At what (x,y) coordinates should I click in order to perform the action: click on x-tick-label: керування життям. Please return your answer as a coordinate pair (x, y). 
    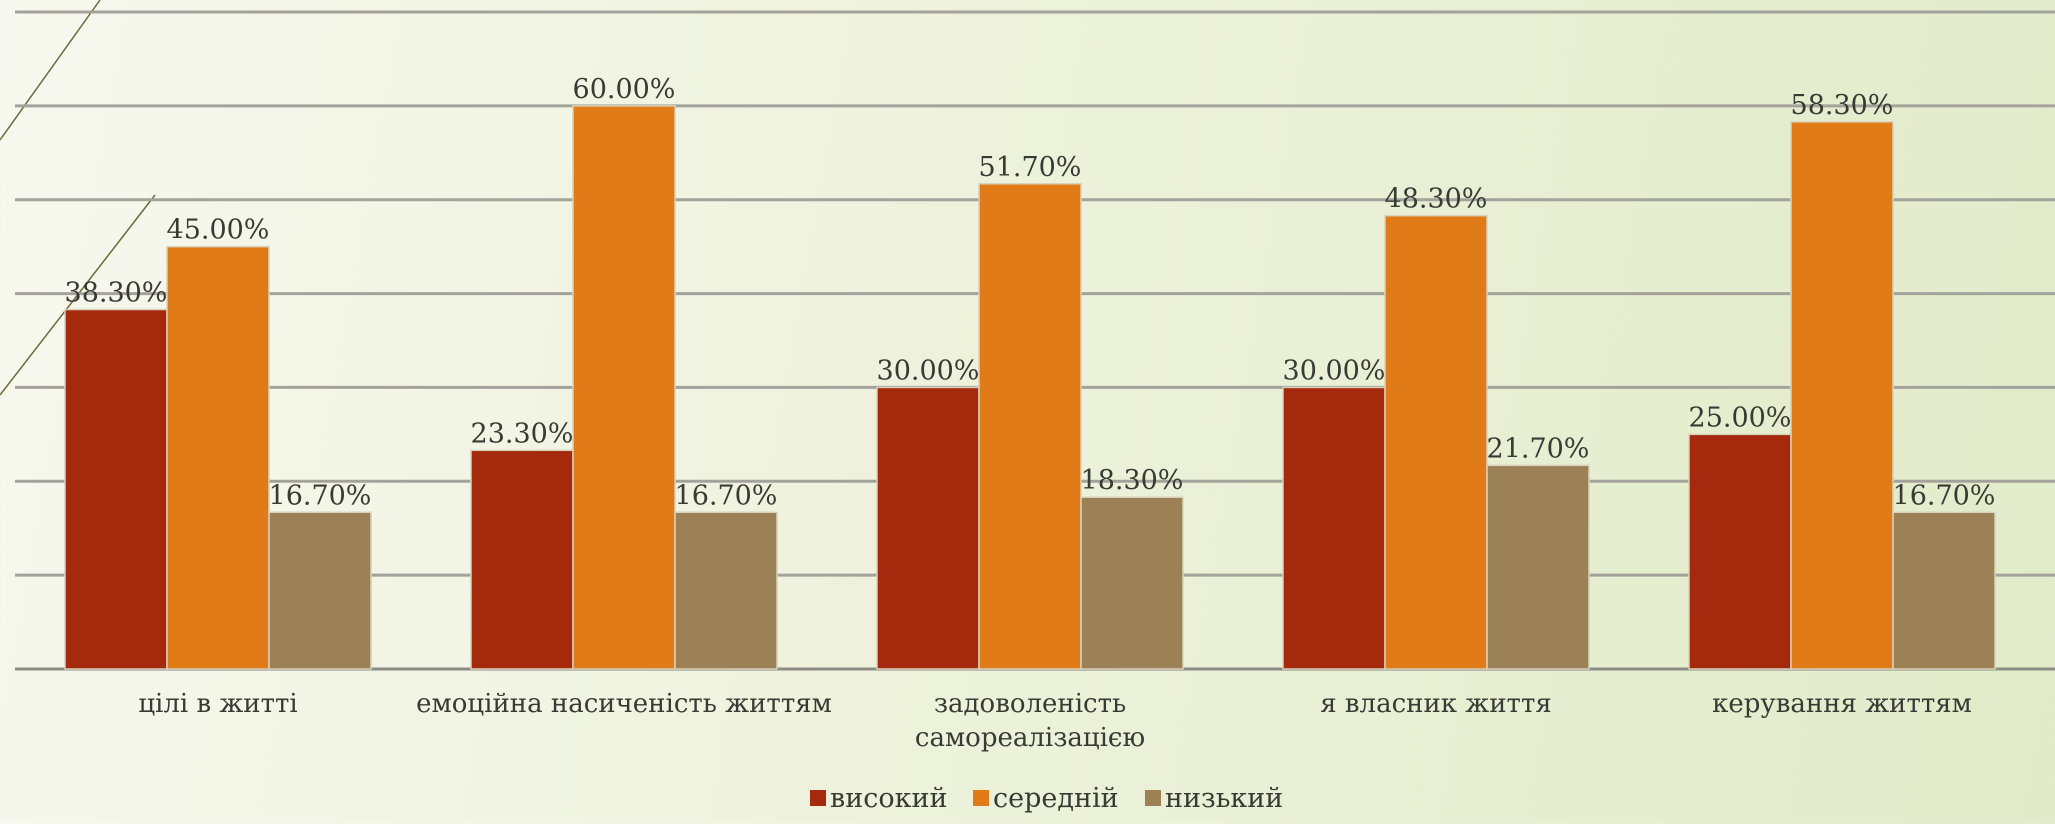
    Looking at the image, I should click on (1842, 704).